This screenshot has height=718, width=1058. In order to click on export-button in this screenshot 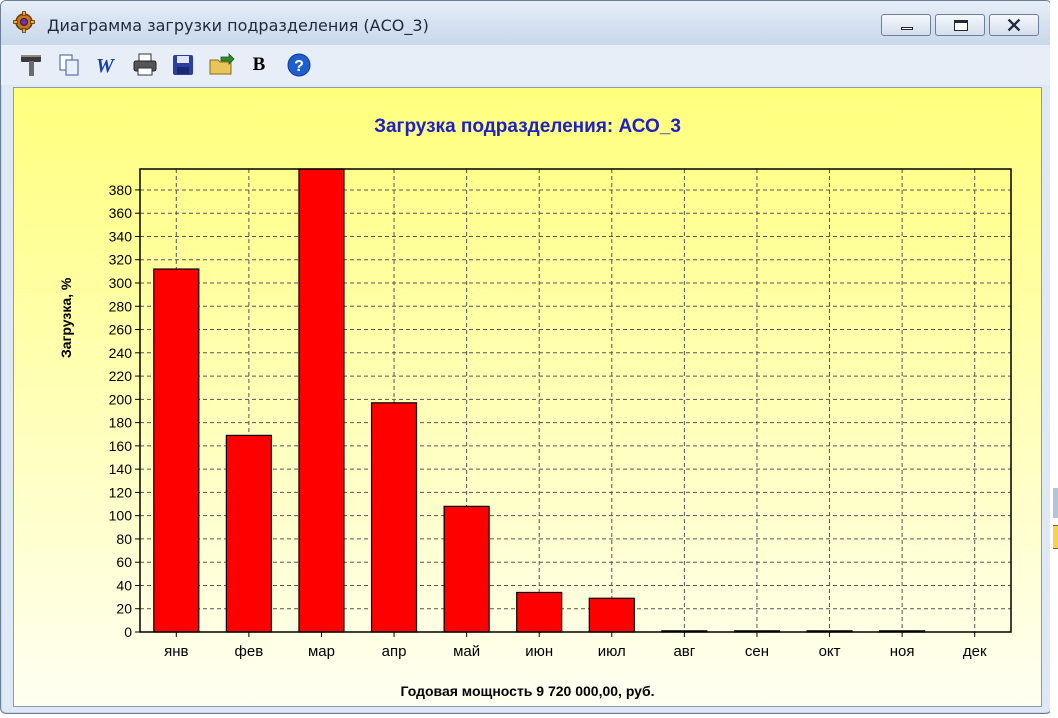, I will do `click(221, 65)`.